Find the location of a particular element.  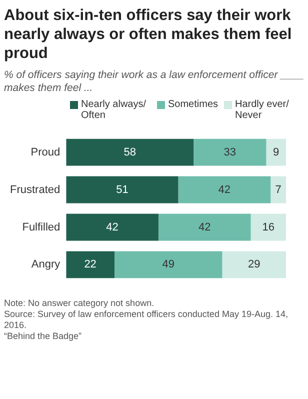

data-label: 49 is located at coordinates (168, 264).